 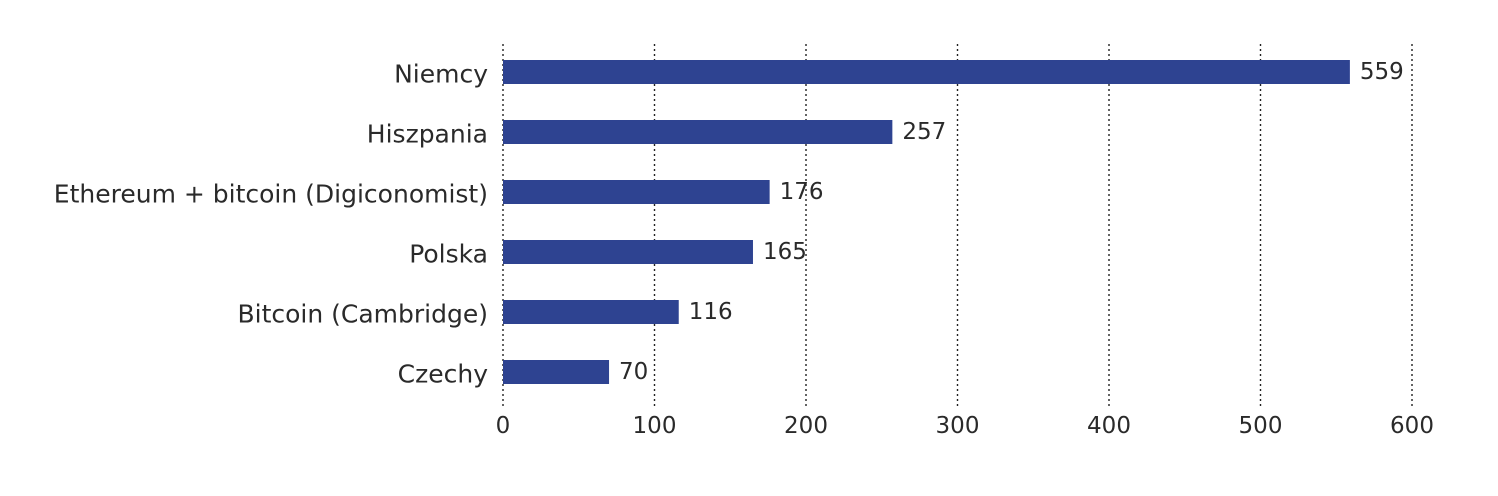 I want to click on category-label: Czechy, so click(x=443, y=374).